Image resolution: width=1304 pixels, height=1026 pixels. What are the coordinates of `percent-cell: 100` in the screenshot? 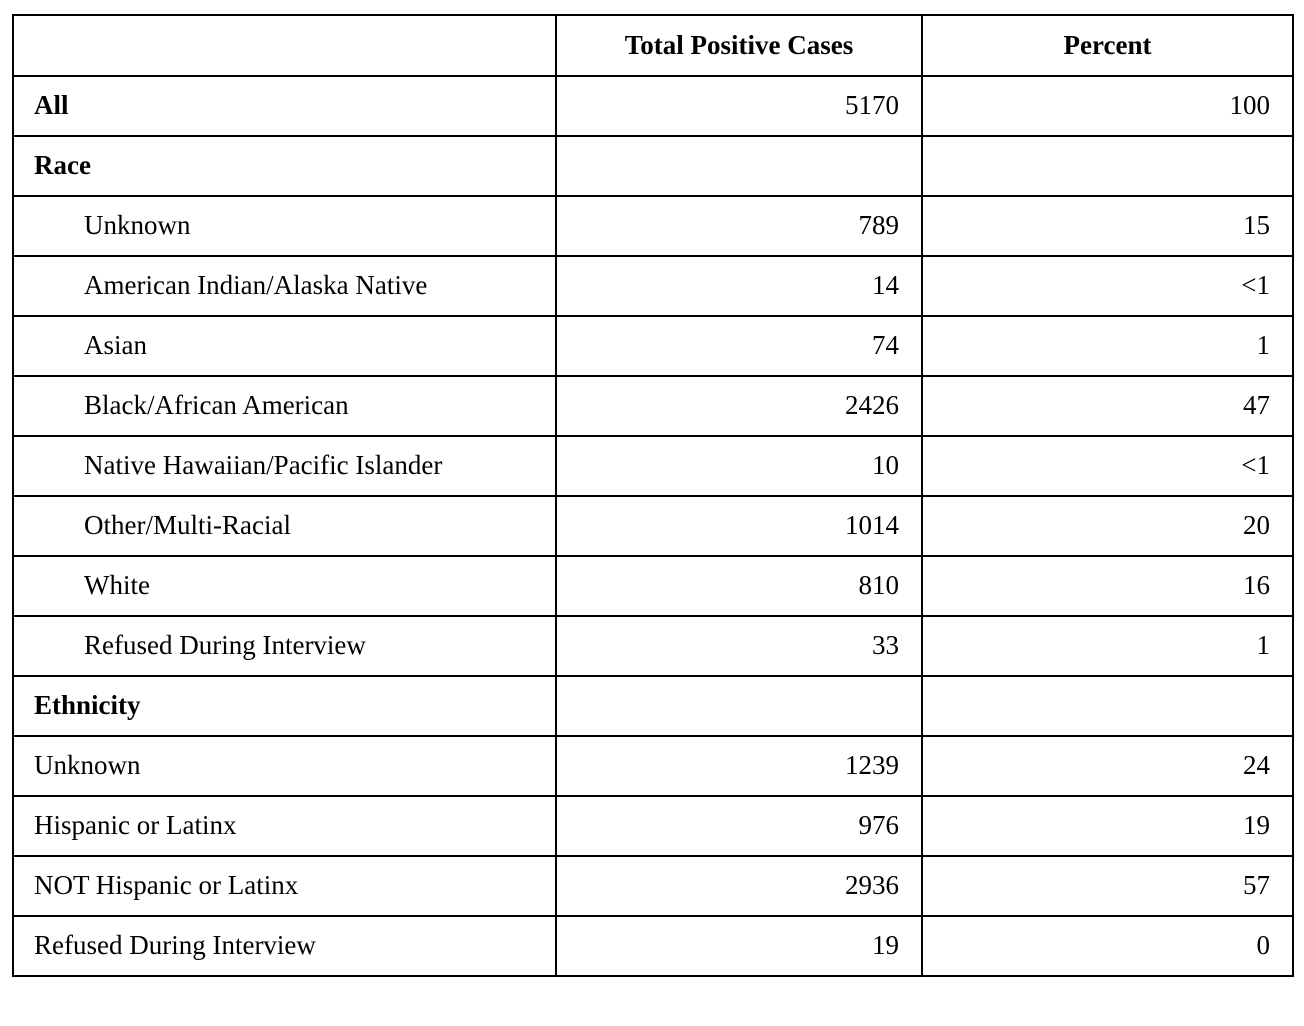 It's located at (1107, 106).